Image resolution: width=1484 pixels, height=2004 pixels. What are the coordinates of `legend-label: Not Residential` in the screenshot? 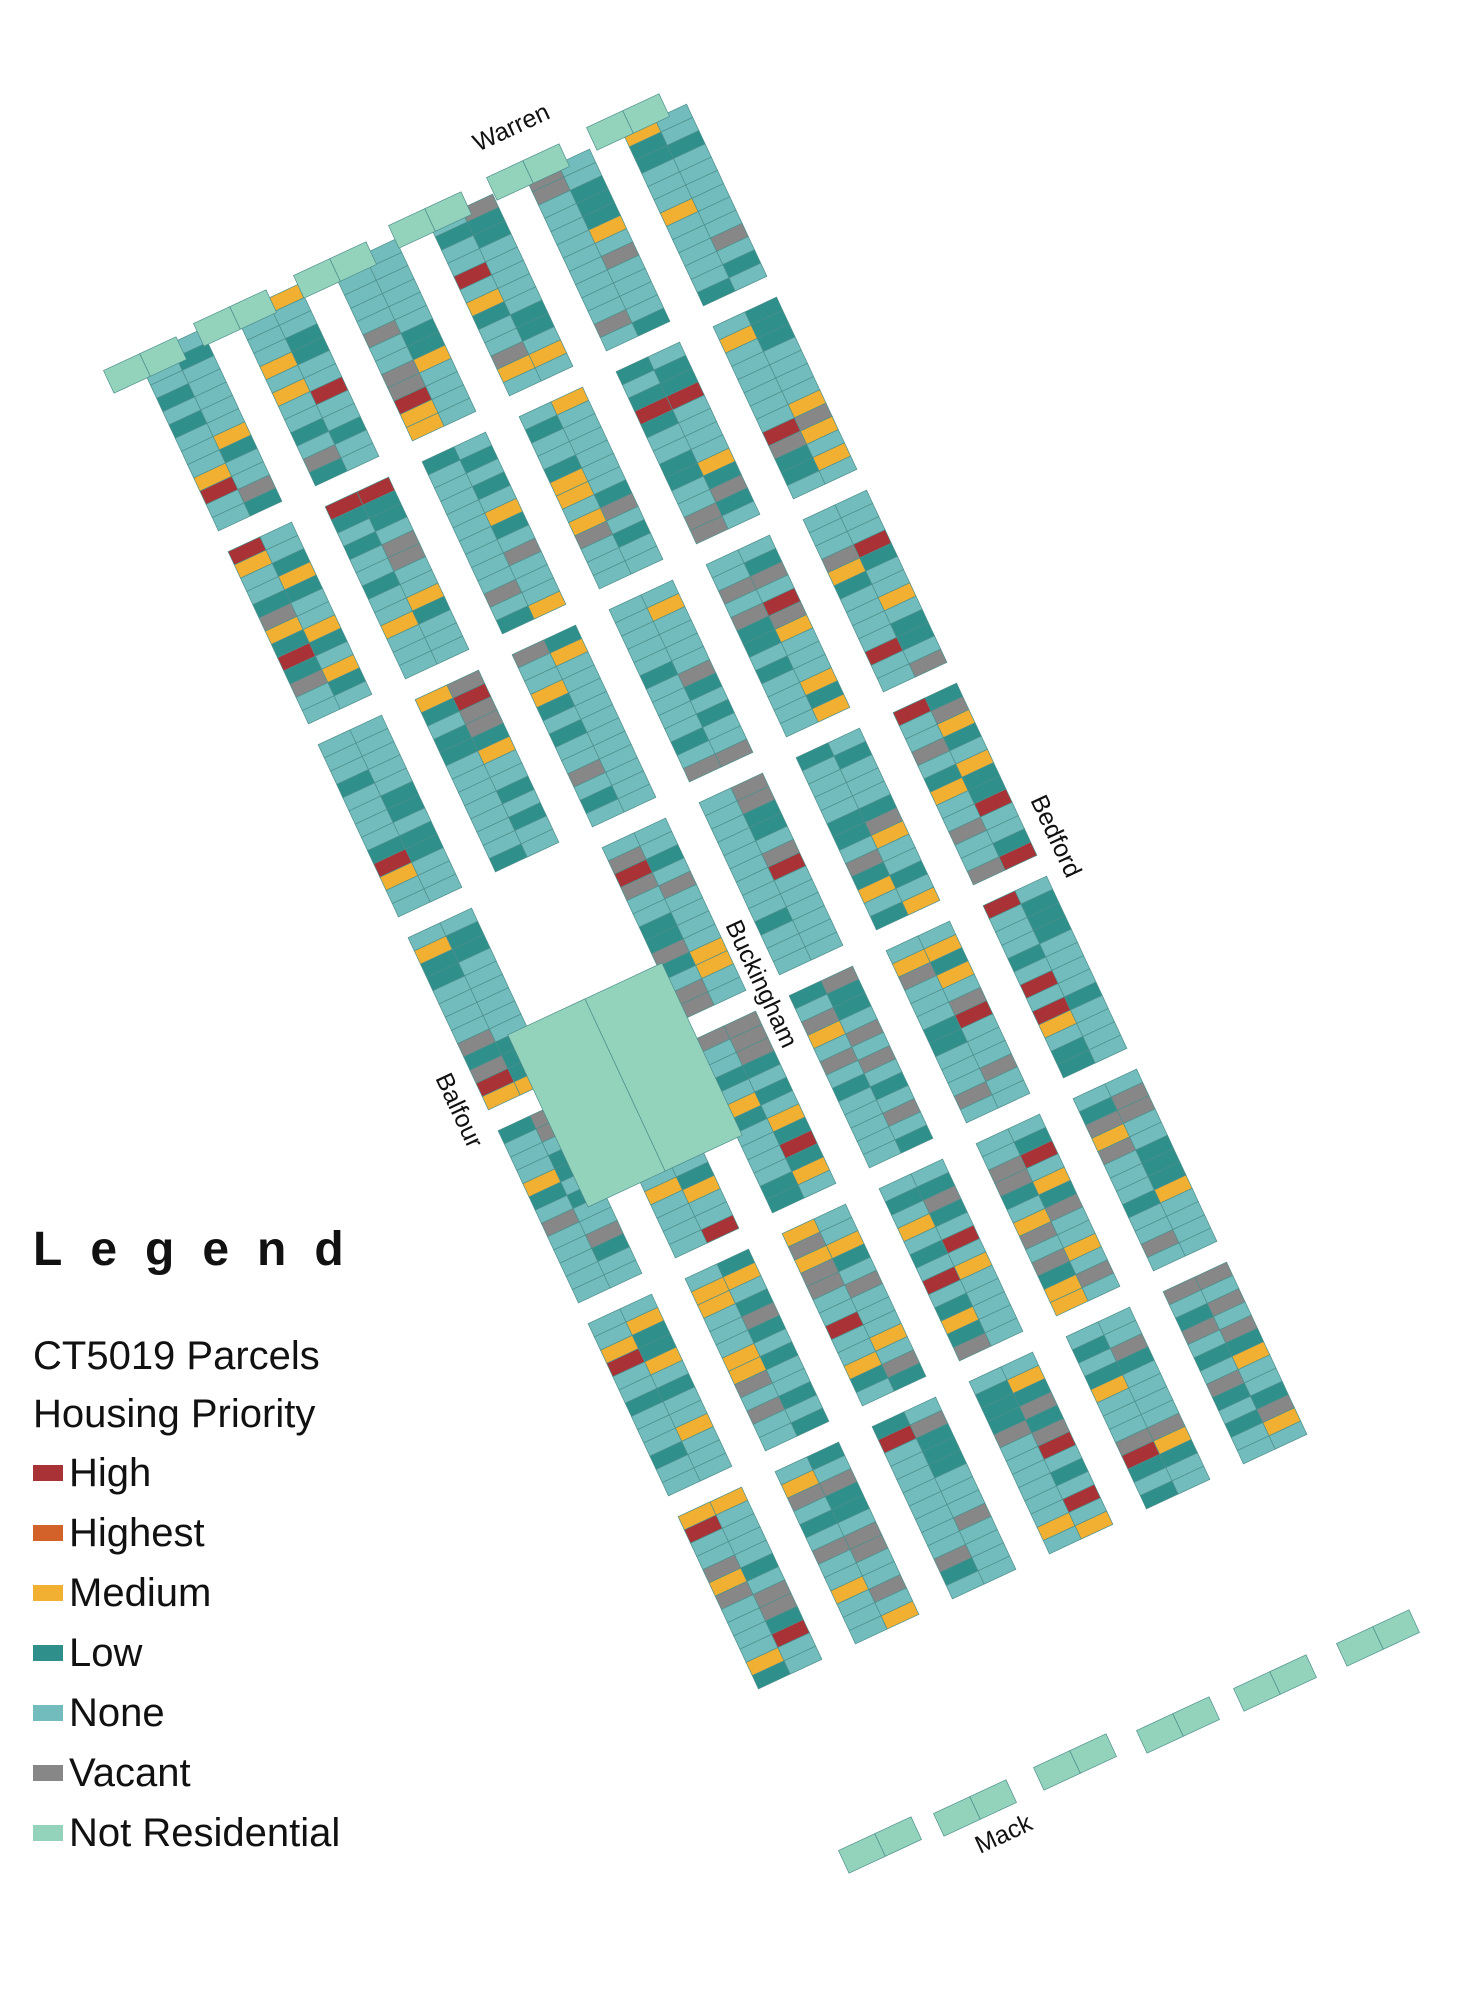 It's located at (205, 1832).